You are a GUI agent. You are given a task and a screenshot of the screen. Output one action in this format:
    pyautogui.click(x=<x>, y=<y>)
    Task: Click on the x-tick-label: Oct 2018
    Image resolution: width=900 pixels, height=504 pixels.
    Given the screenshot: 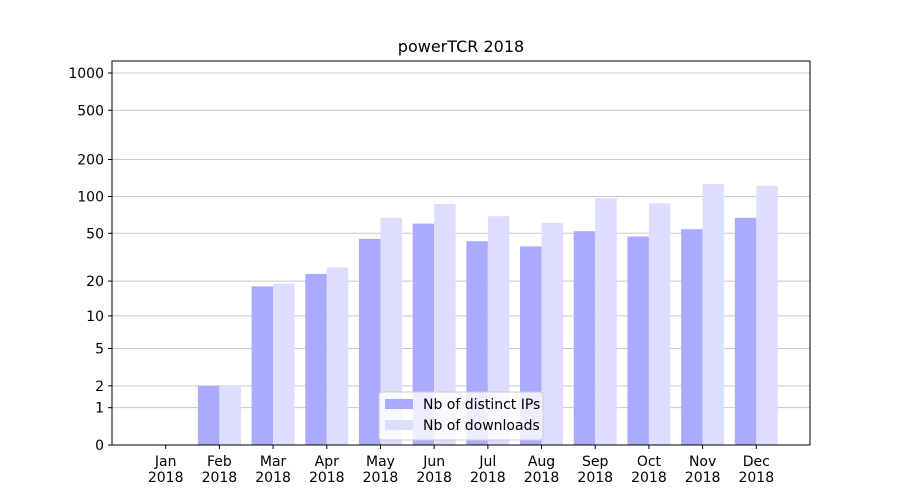 What is the action you would take?
    pyautogui.click(x=649, y=470)
    